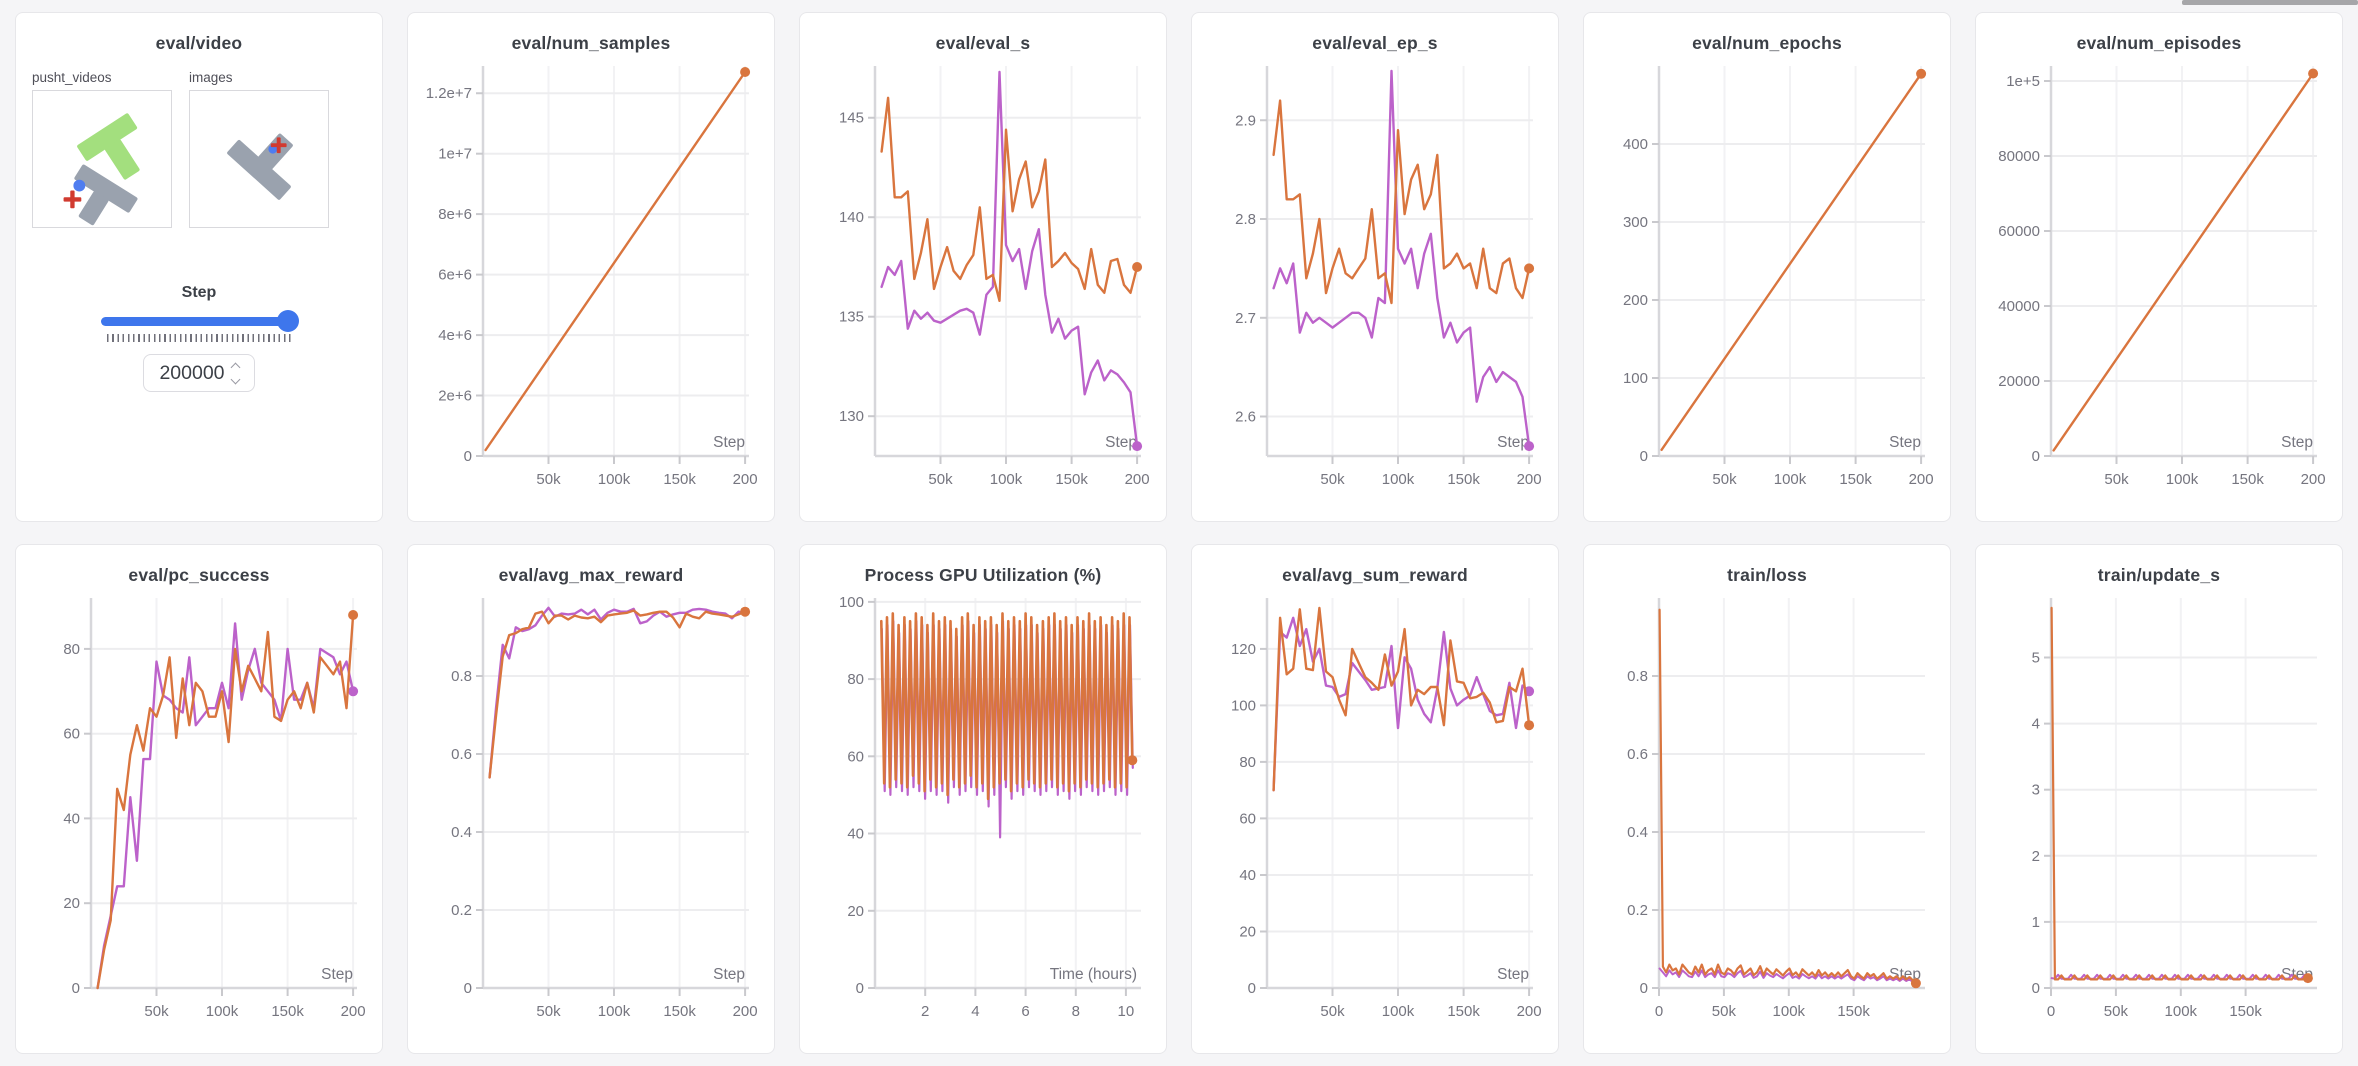  What do you see at coordinates (1375, 813) in the screenshot?
I see `chart-canvas: 50k 100k 150k 200 0 20 40 60 80 100 120 Step` at bounding box center [1375, 813].